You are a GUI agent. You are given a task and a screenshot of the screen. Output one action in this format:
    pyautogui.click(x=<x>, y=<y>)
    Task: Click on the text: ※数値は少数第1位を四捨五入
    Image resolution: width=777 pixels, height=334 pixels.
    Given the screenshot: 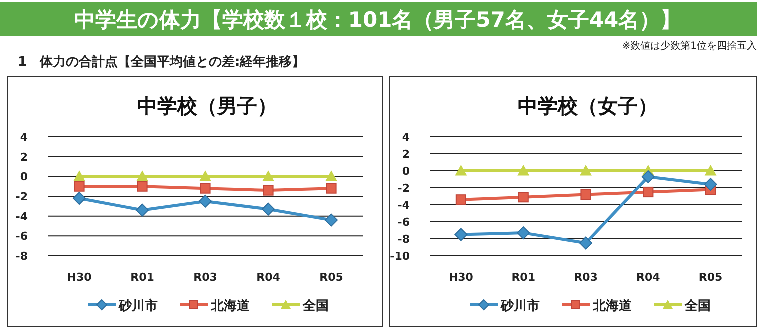 What is the action you would take?
    pyautogui.click(x=689, y=46)
    